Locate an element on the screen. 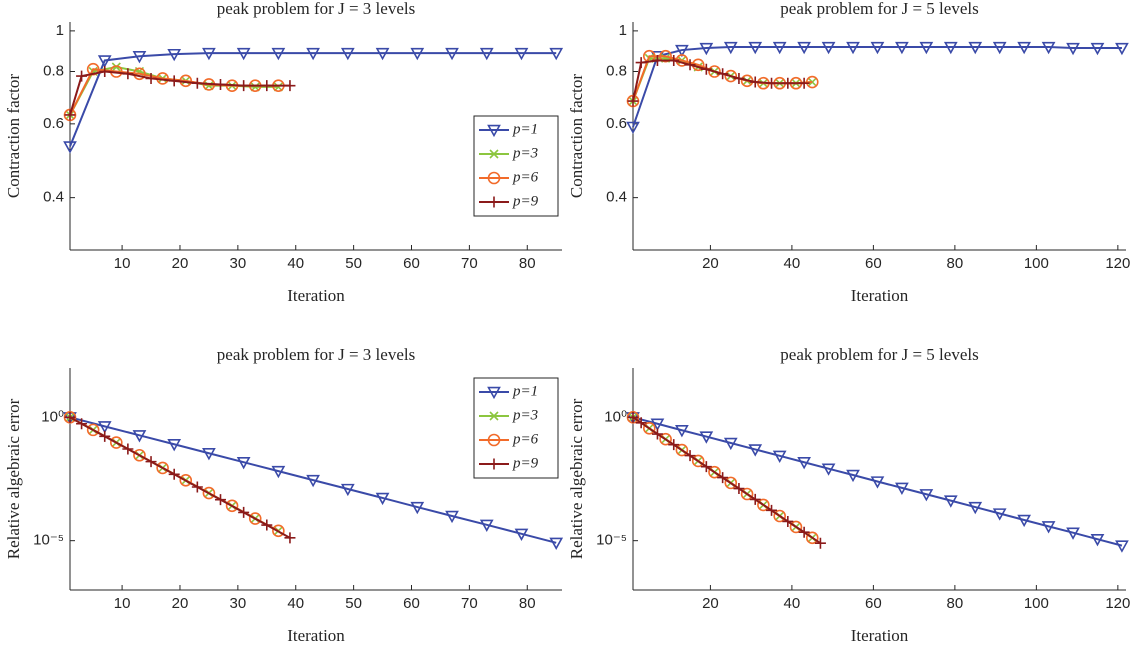  legend-label: p=6 is located at coordinates (525, 439).